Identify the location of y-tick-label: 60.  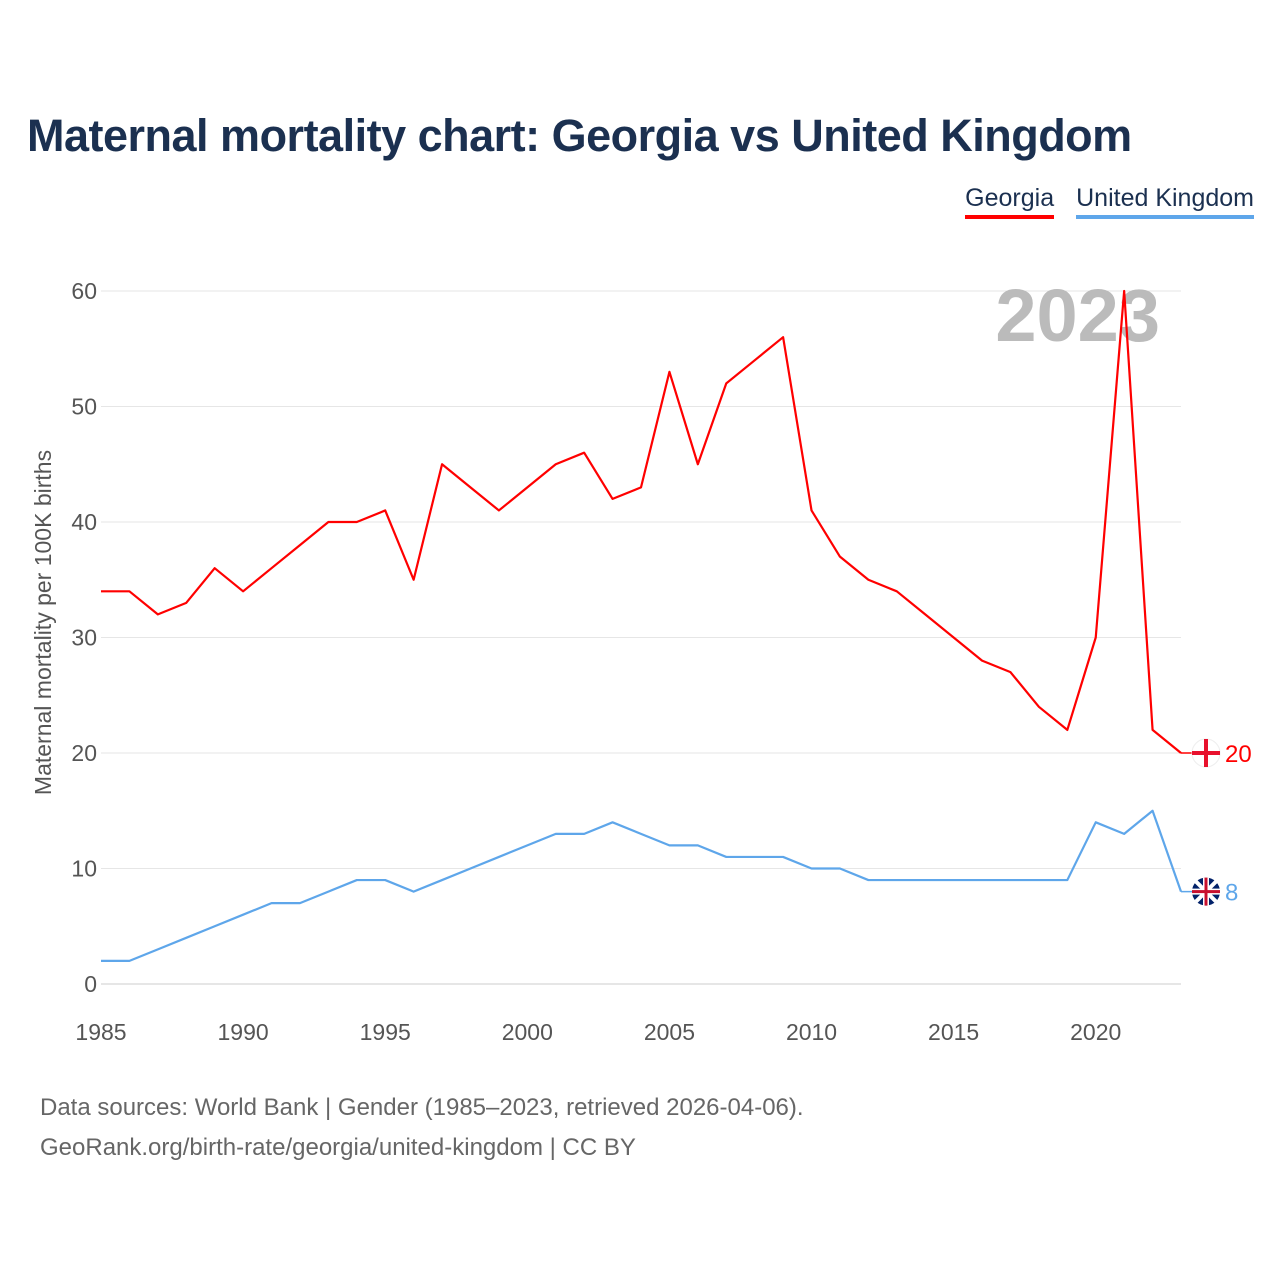
(84, 291).